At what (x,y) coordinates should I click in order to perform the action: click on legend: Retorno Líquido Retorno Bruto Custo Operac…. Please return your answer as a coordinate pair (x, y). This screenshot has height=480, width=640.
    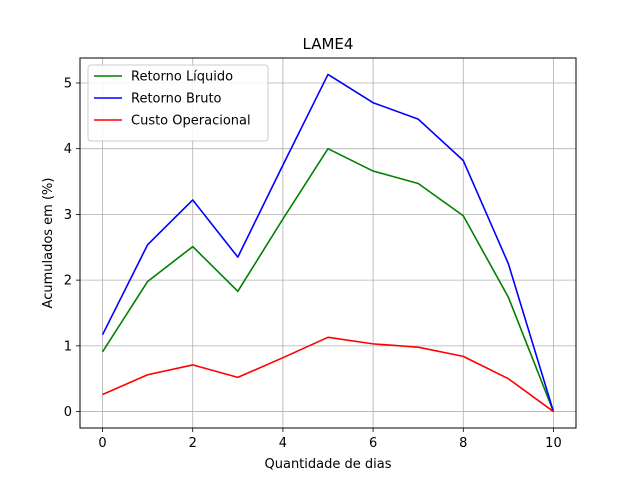
    Looking at the image, I should click on (178, 103).